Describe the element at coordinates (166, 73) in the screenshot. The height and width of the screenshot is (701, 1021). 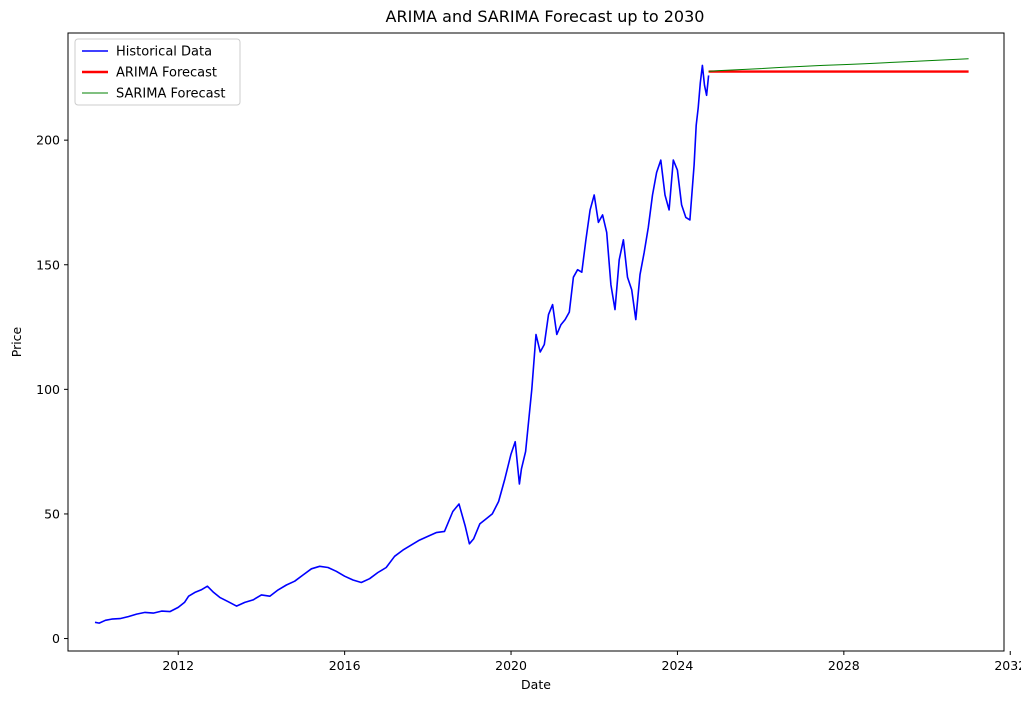
I see `legend-label-arima-forecast: ARIMA Forecast` at that location.